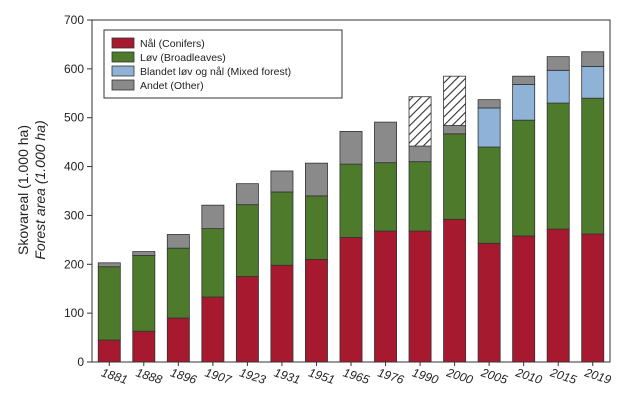 This screenshot has height=394, width=619. What do you see at coordinates (215, 72) in the screenshot?
I see `legend-label: Blandet løv og nål (Mixed forest)` at bounding box center [215, 72].